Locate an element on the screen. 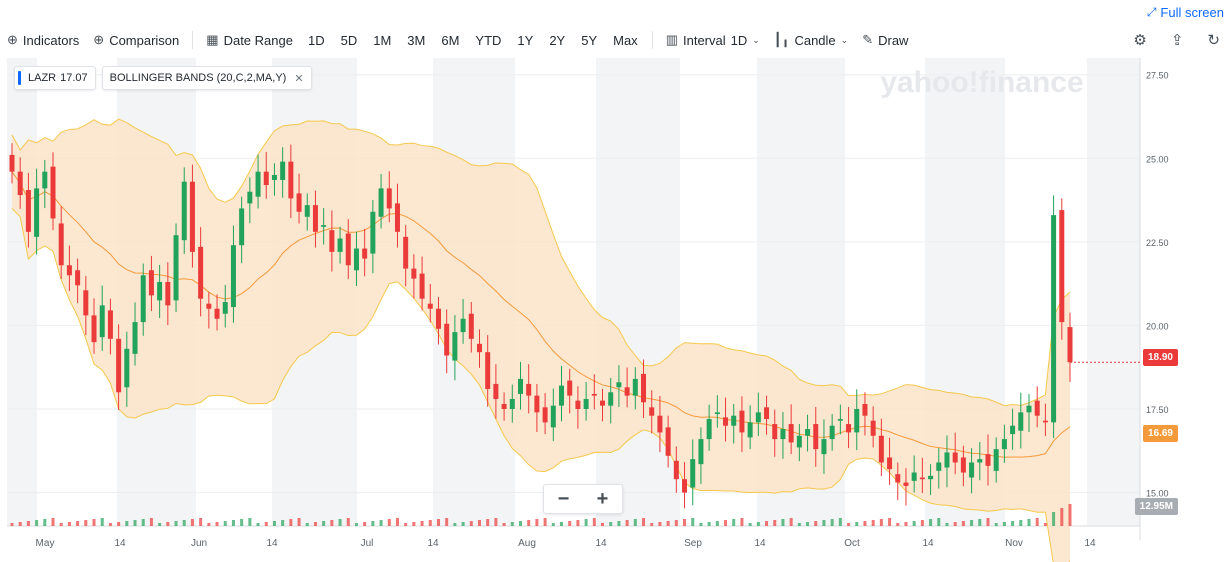 The height and width of the screenshot is (562, 1228). comparison-button: ⊕ Comparison is located at coordinates (136, 40).